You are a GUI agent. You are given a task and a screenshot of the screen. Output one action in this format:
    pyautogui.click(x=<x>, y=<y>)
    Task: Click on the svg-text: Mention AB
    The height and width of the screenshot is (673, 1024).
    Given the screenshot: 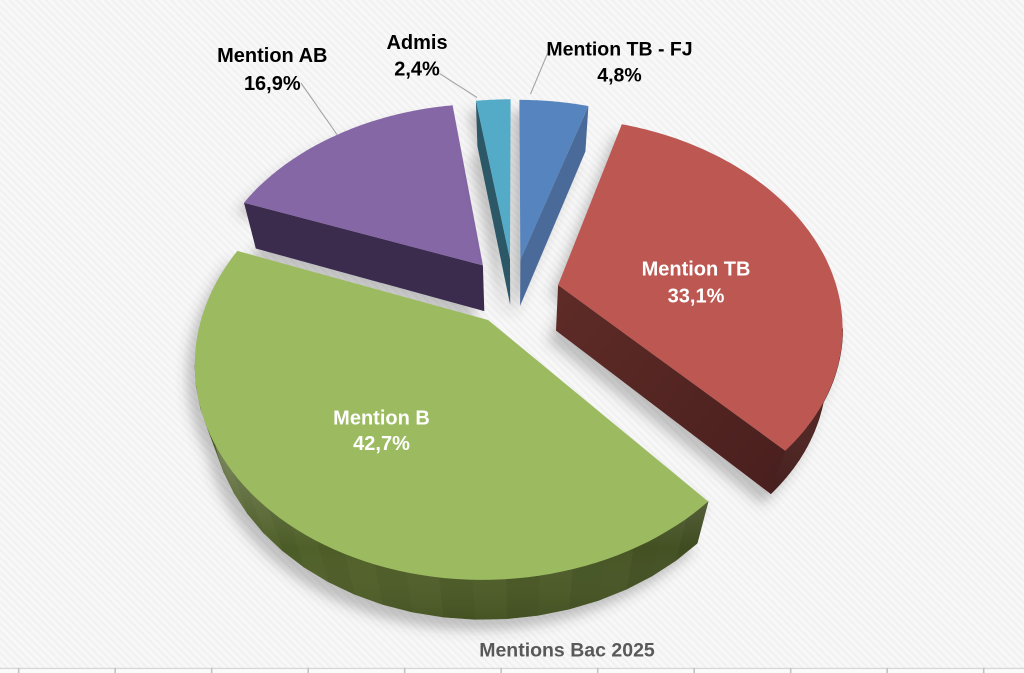 What is the action you would take?
    pyautogui.click(x=272, y=56)
    